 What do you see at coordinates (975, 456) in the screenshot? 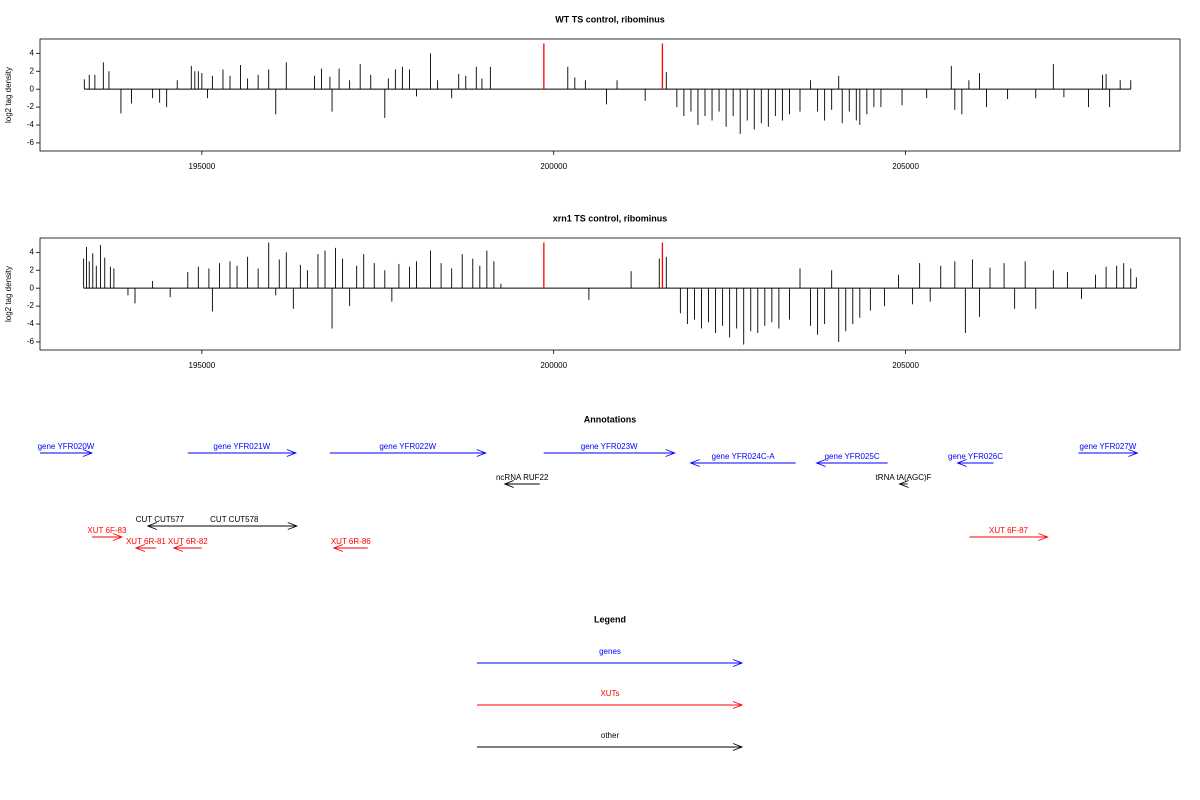
I see `feature-label: gene YFR026C` at bounding box center [975, 456].